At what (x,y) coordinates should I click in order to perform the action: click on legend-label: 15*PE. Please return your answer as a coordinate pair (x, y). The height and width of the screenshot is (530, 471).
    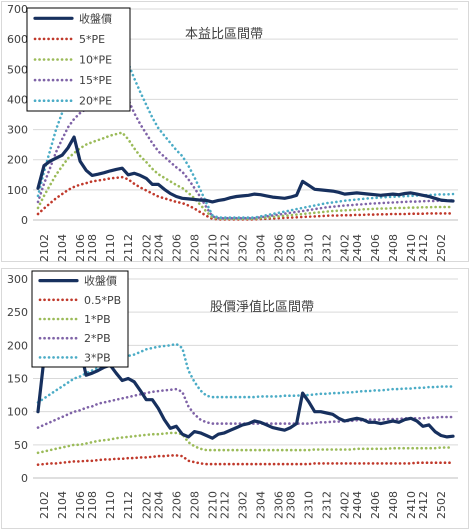
    Looking at the image, I should click on (95, 80).